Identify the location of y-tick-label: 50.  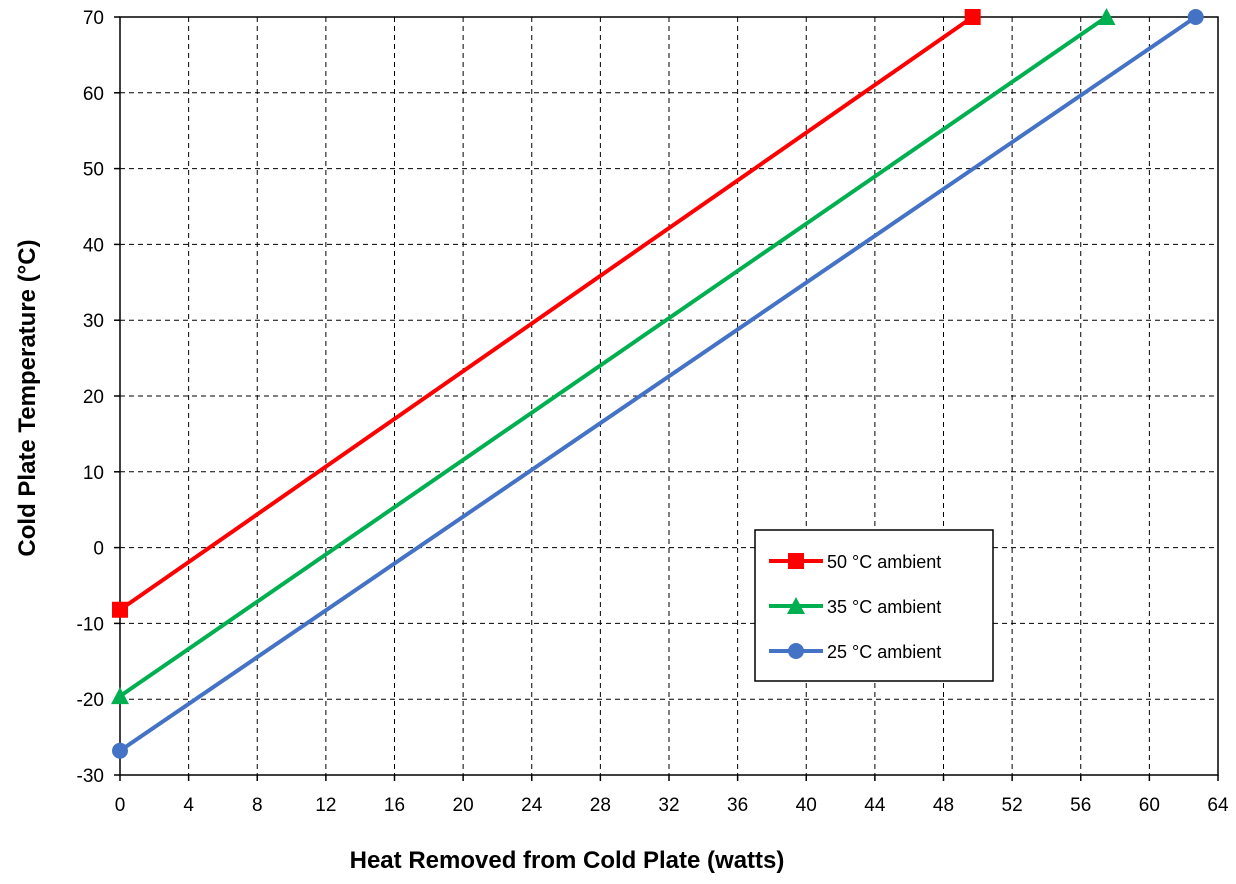
(93, 170).